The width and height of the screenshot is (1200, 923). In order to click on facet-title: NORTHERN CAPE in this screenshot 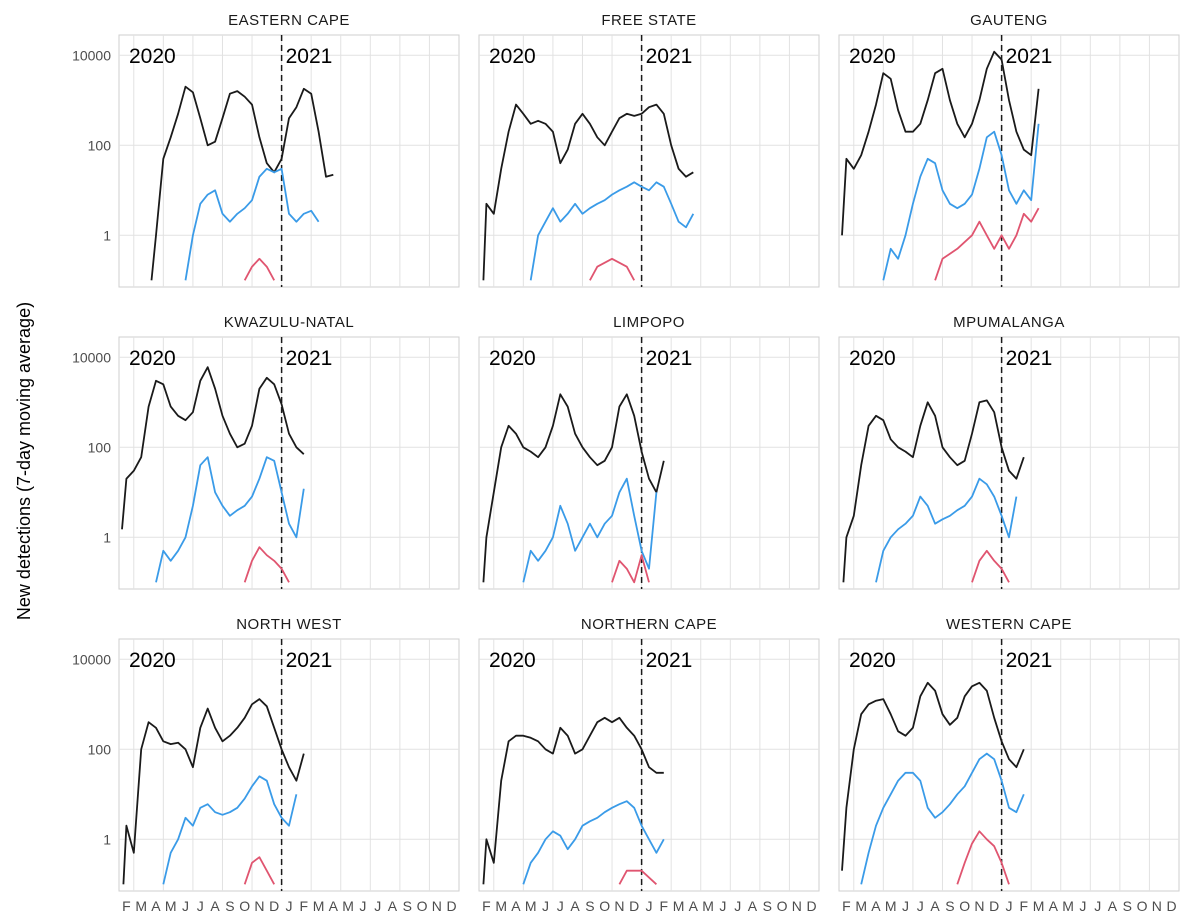, I will do `click(649, 624)`.